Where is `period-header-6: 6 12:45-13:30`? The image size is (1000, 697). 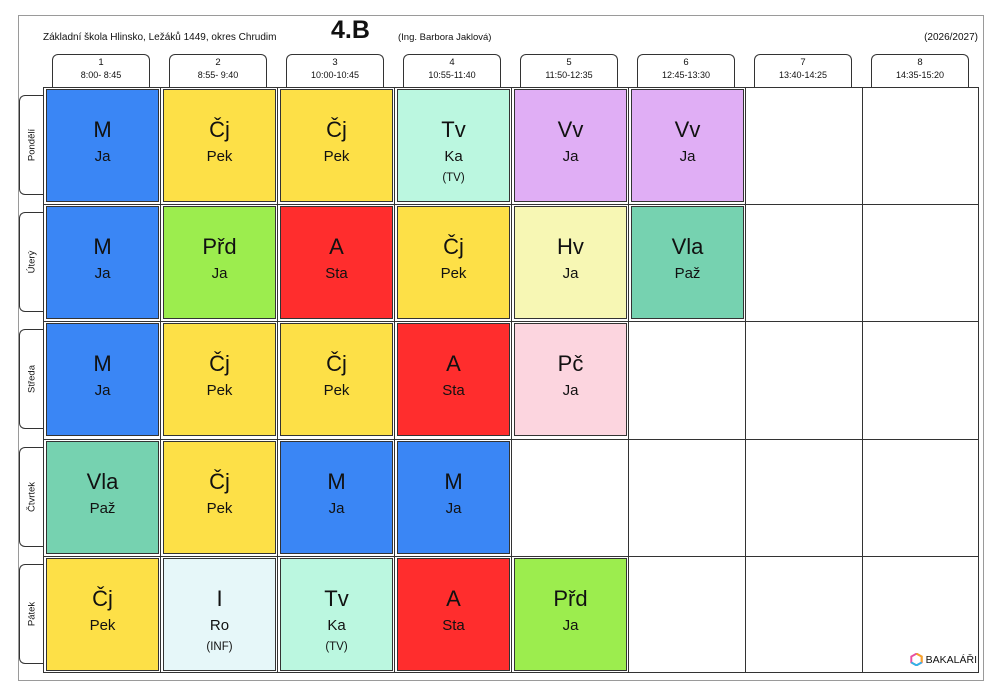 period-header-6: 6 12:45-13:30 is located at coordinates (686, 71).